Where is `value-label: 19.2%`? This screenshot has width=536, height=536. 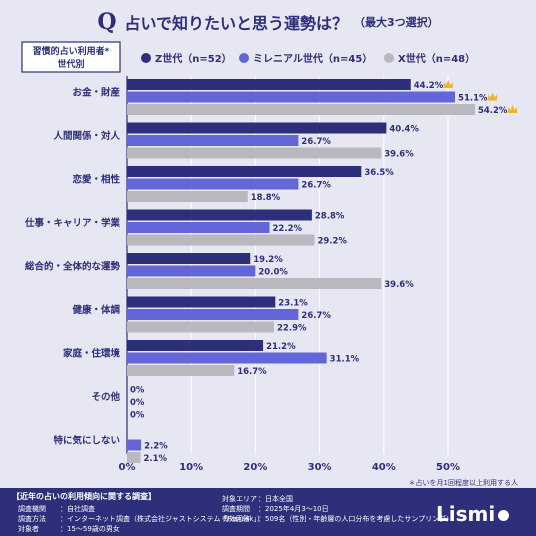
value-label: 19.2% is located at coordinates (268, 260).